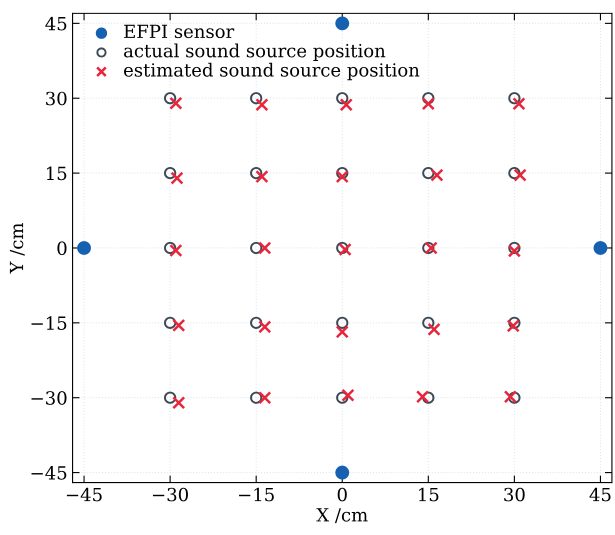 The height and width of the screenshot is (535, 615). Describe the element at coordinates (255, 52) in the screenshot. I see `legend-label: actual sound source position` at that location.